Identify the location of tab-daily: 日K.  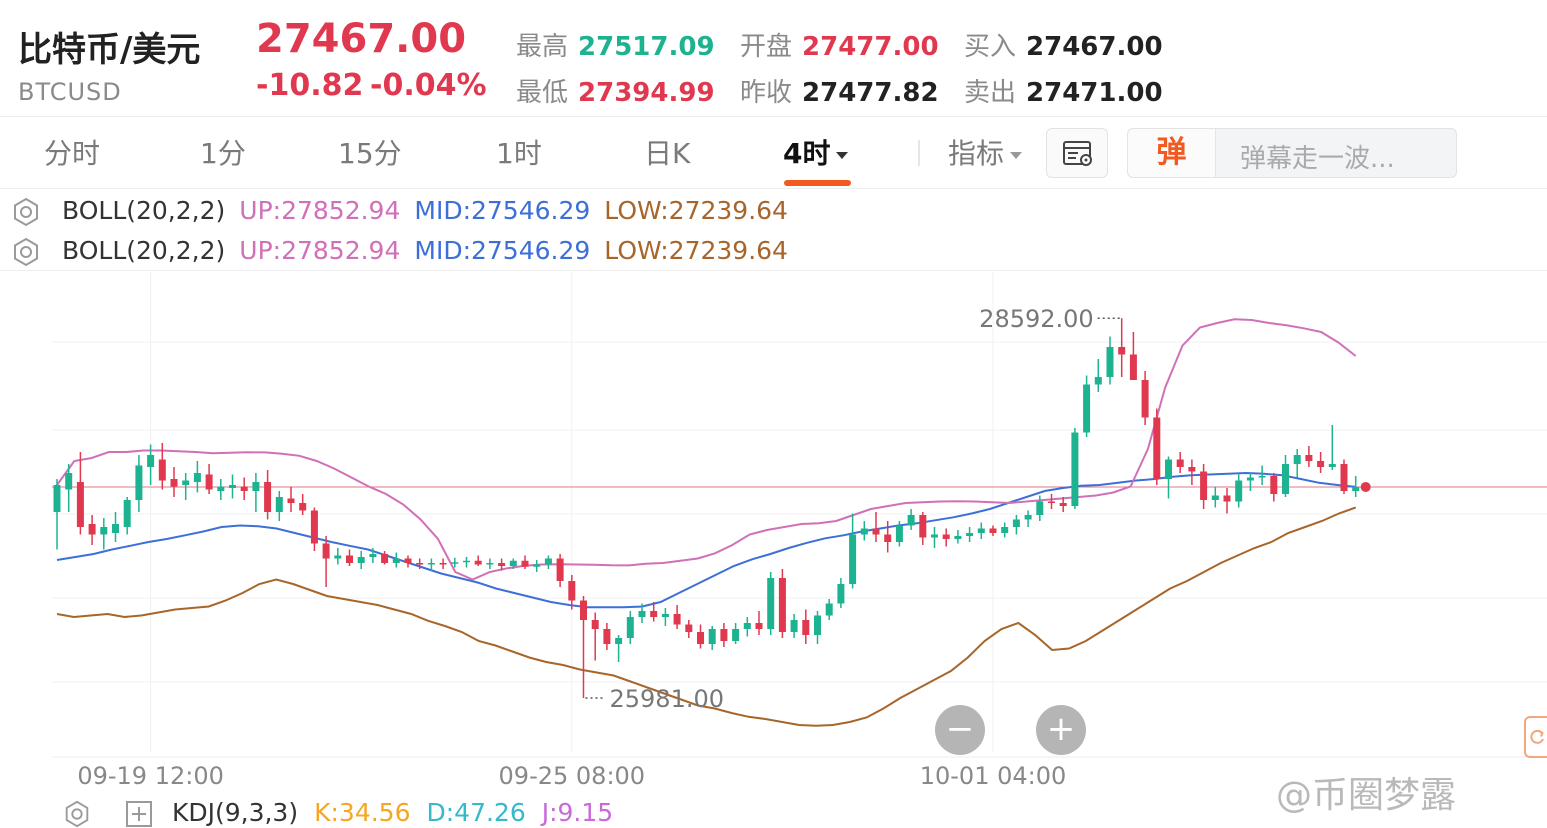
(667, 153).